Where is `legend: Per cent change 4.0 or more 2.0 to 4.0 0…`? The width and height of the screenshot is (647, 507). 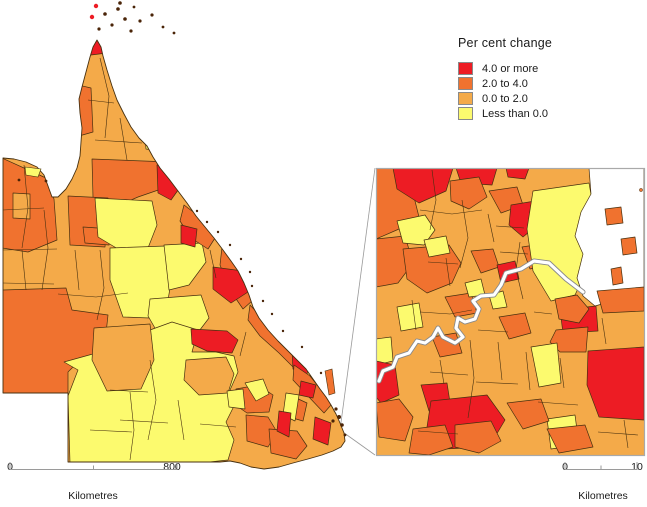 legend: Per cent change 4.0 or more 2.0 to 4.0 0… is located at coordinates (505, 78).